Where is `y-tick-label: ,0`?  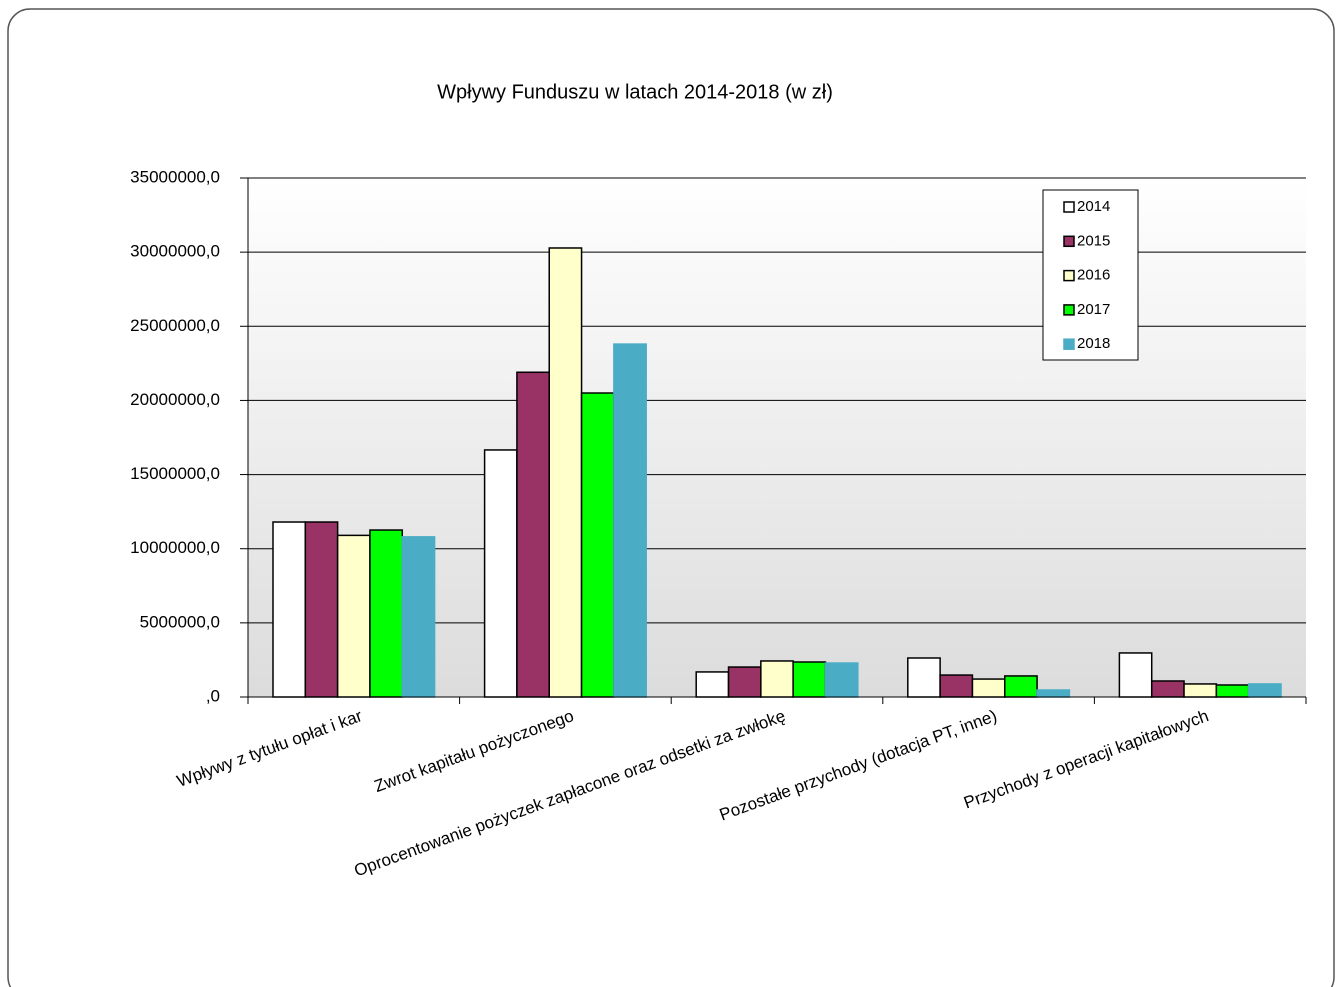 y-tick-label: ,0 is located at coordinates (213, 695).